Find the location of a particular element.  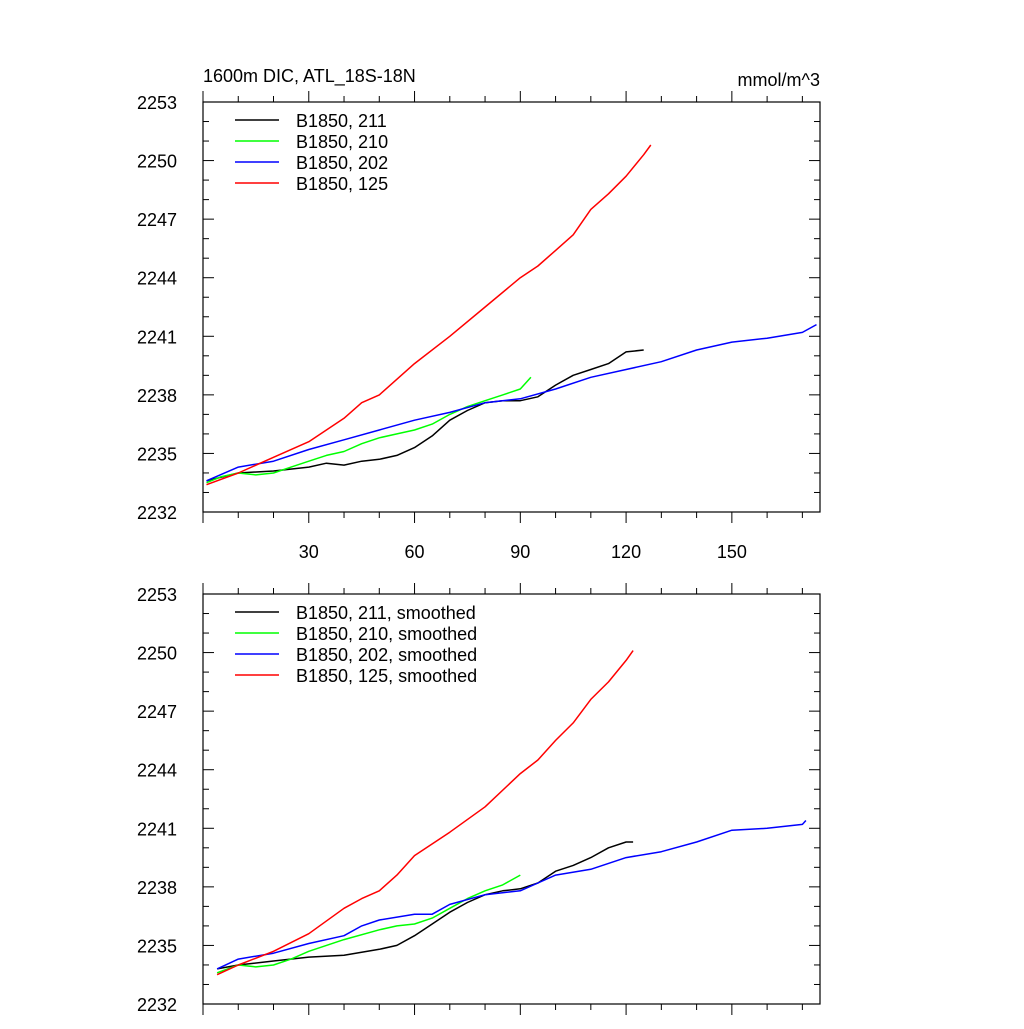

title-right: mmol/m^3 is located at coordinates (779, 80).